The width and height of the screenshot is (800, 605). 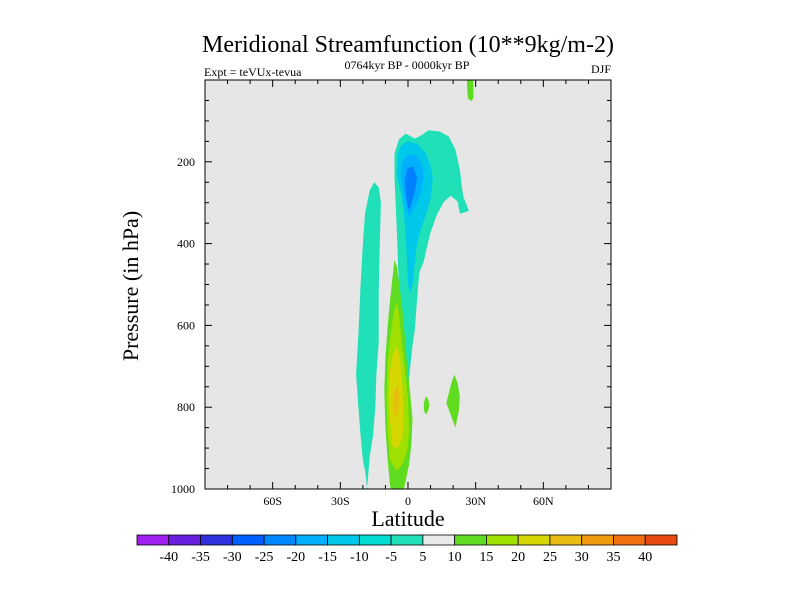 What do you see at coordinates (295, 557) in the screenshot?
I see `colorbar-label: -20` at bounding box center [295, 557].